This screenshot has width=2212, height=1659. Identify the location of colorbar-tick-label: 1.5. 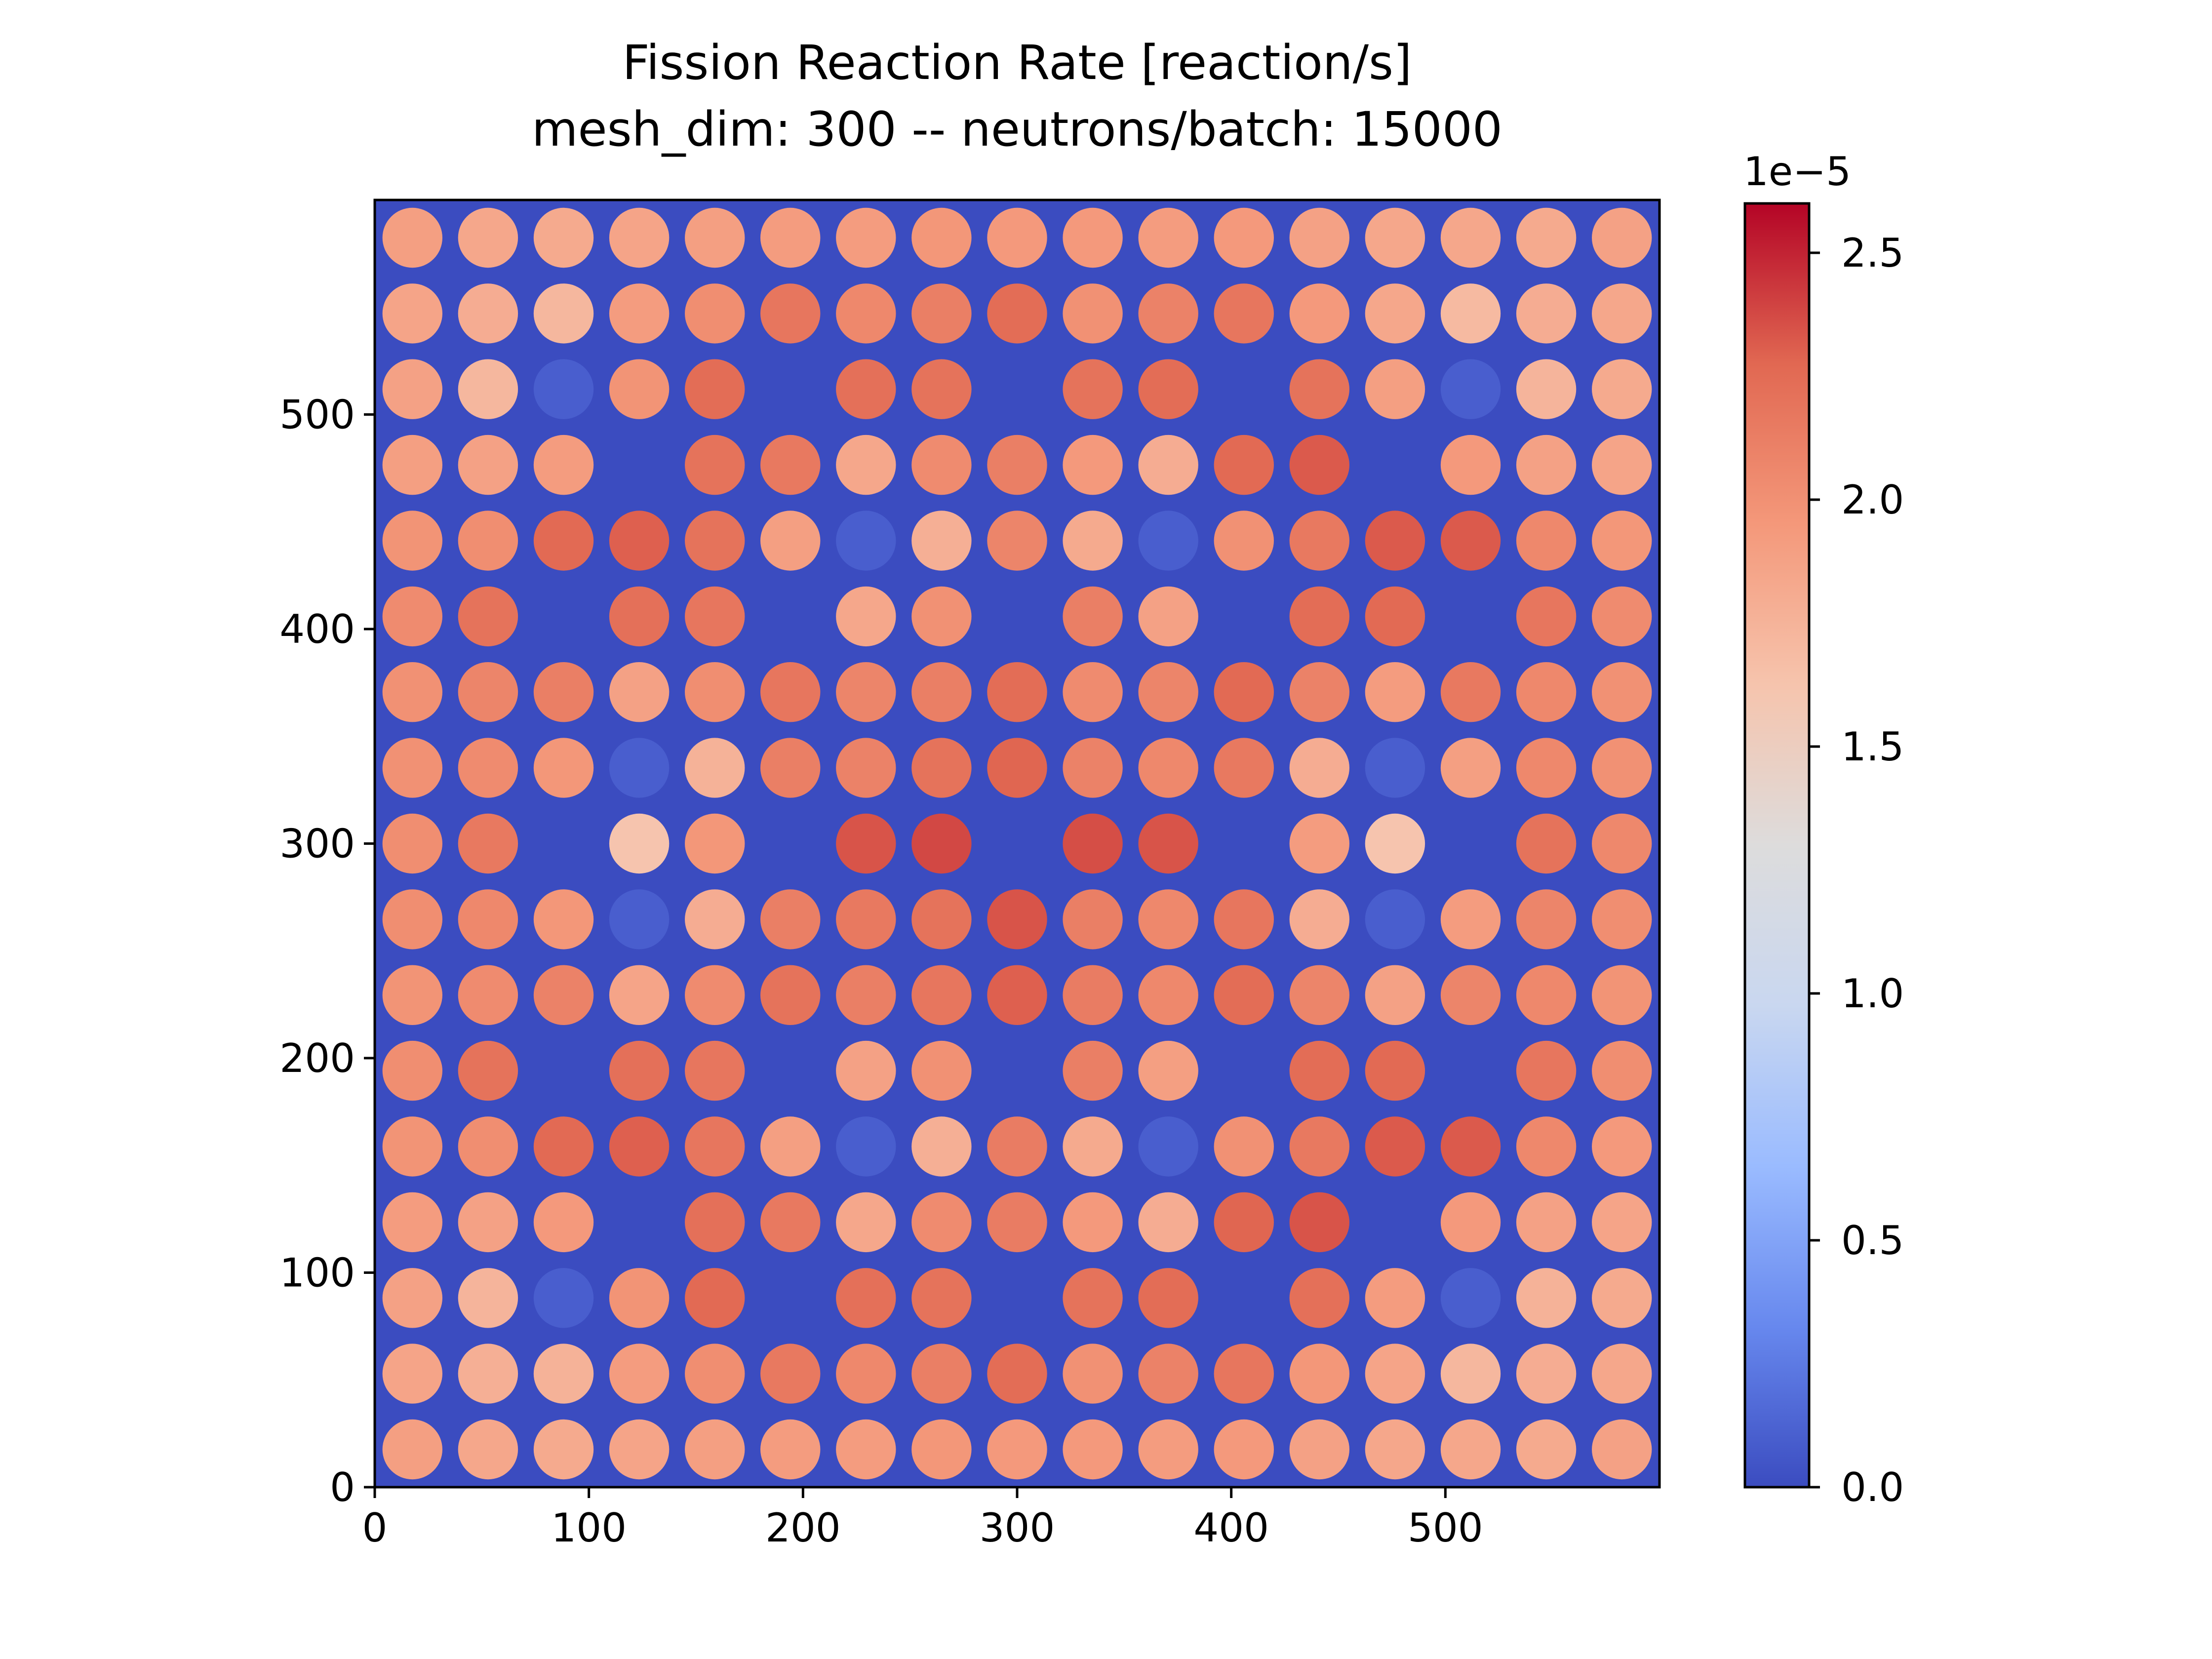
(1873, 747).